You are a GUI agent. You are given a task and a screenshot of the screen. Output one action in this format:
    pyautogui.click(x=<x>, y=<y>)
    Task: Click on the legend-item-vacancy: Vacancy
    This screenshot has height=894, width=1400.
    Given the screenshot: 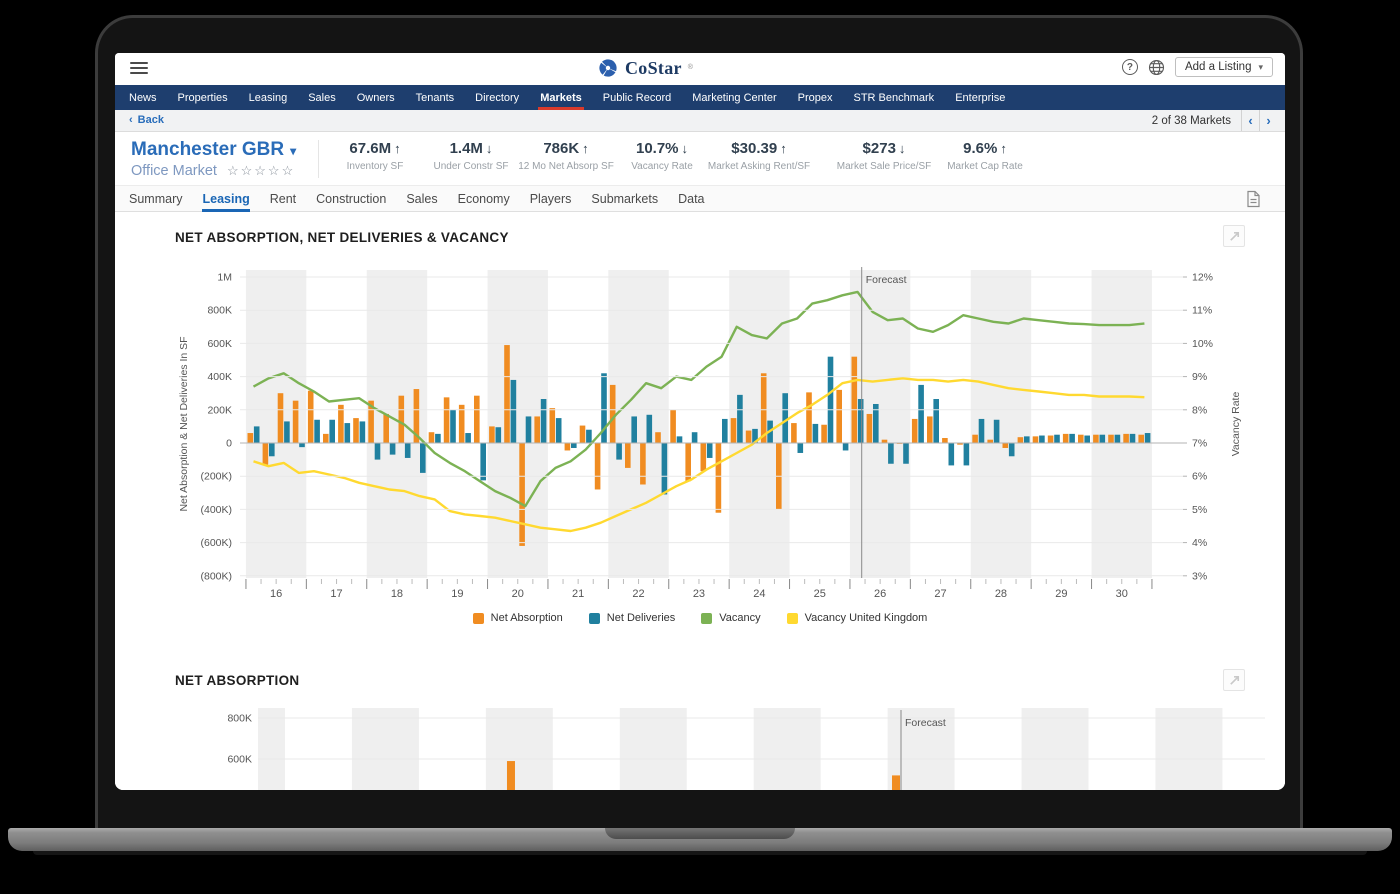 What is the action you would take?
    pyautogui.click(x=731, y=618)
    